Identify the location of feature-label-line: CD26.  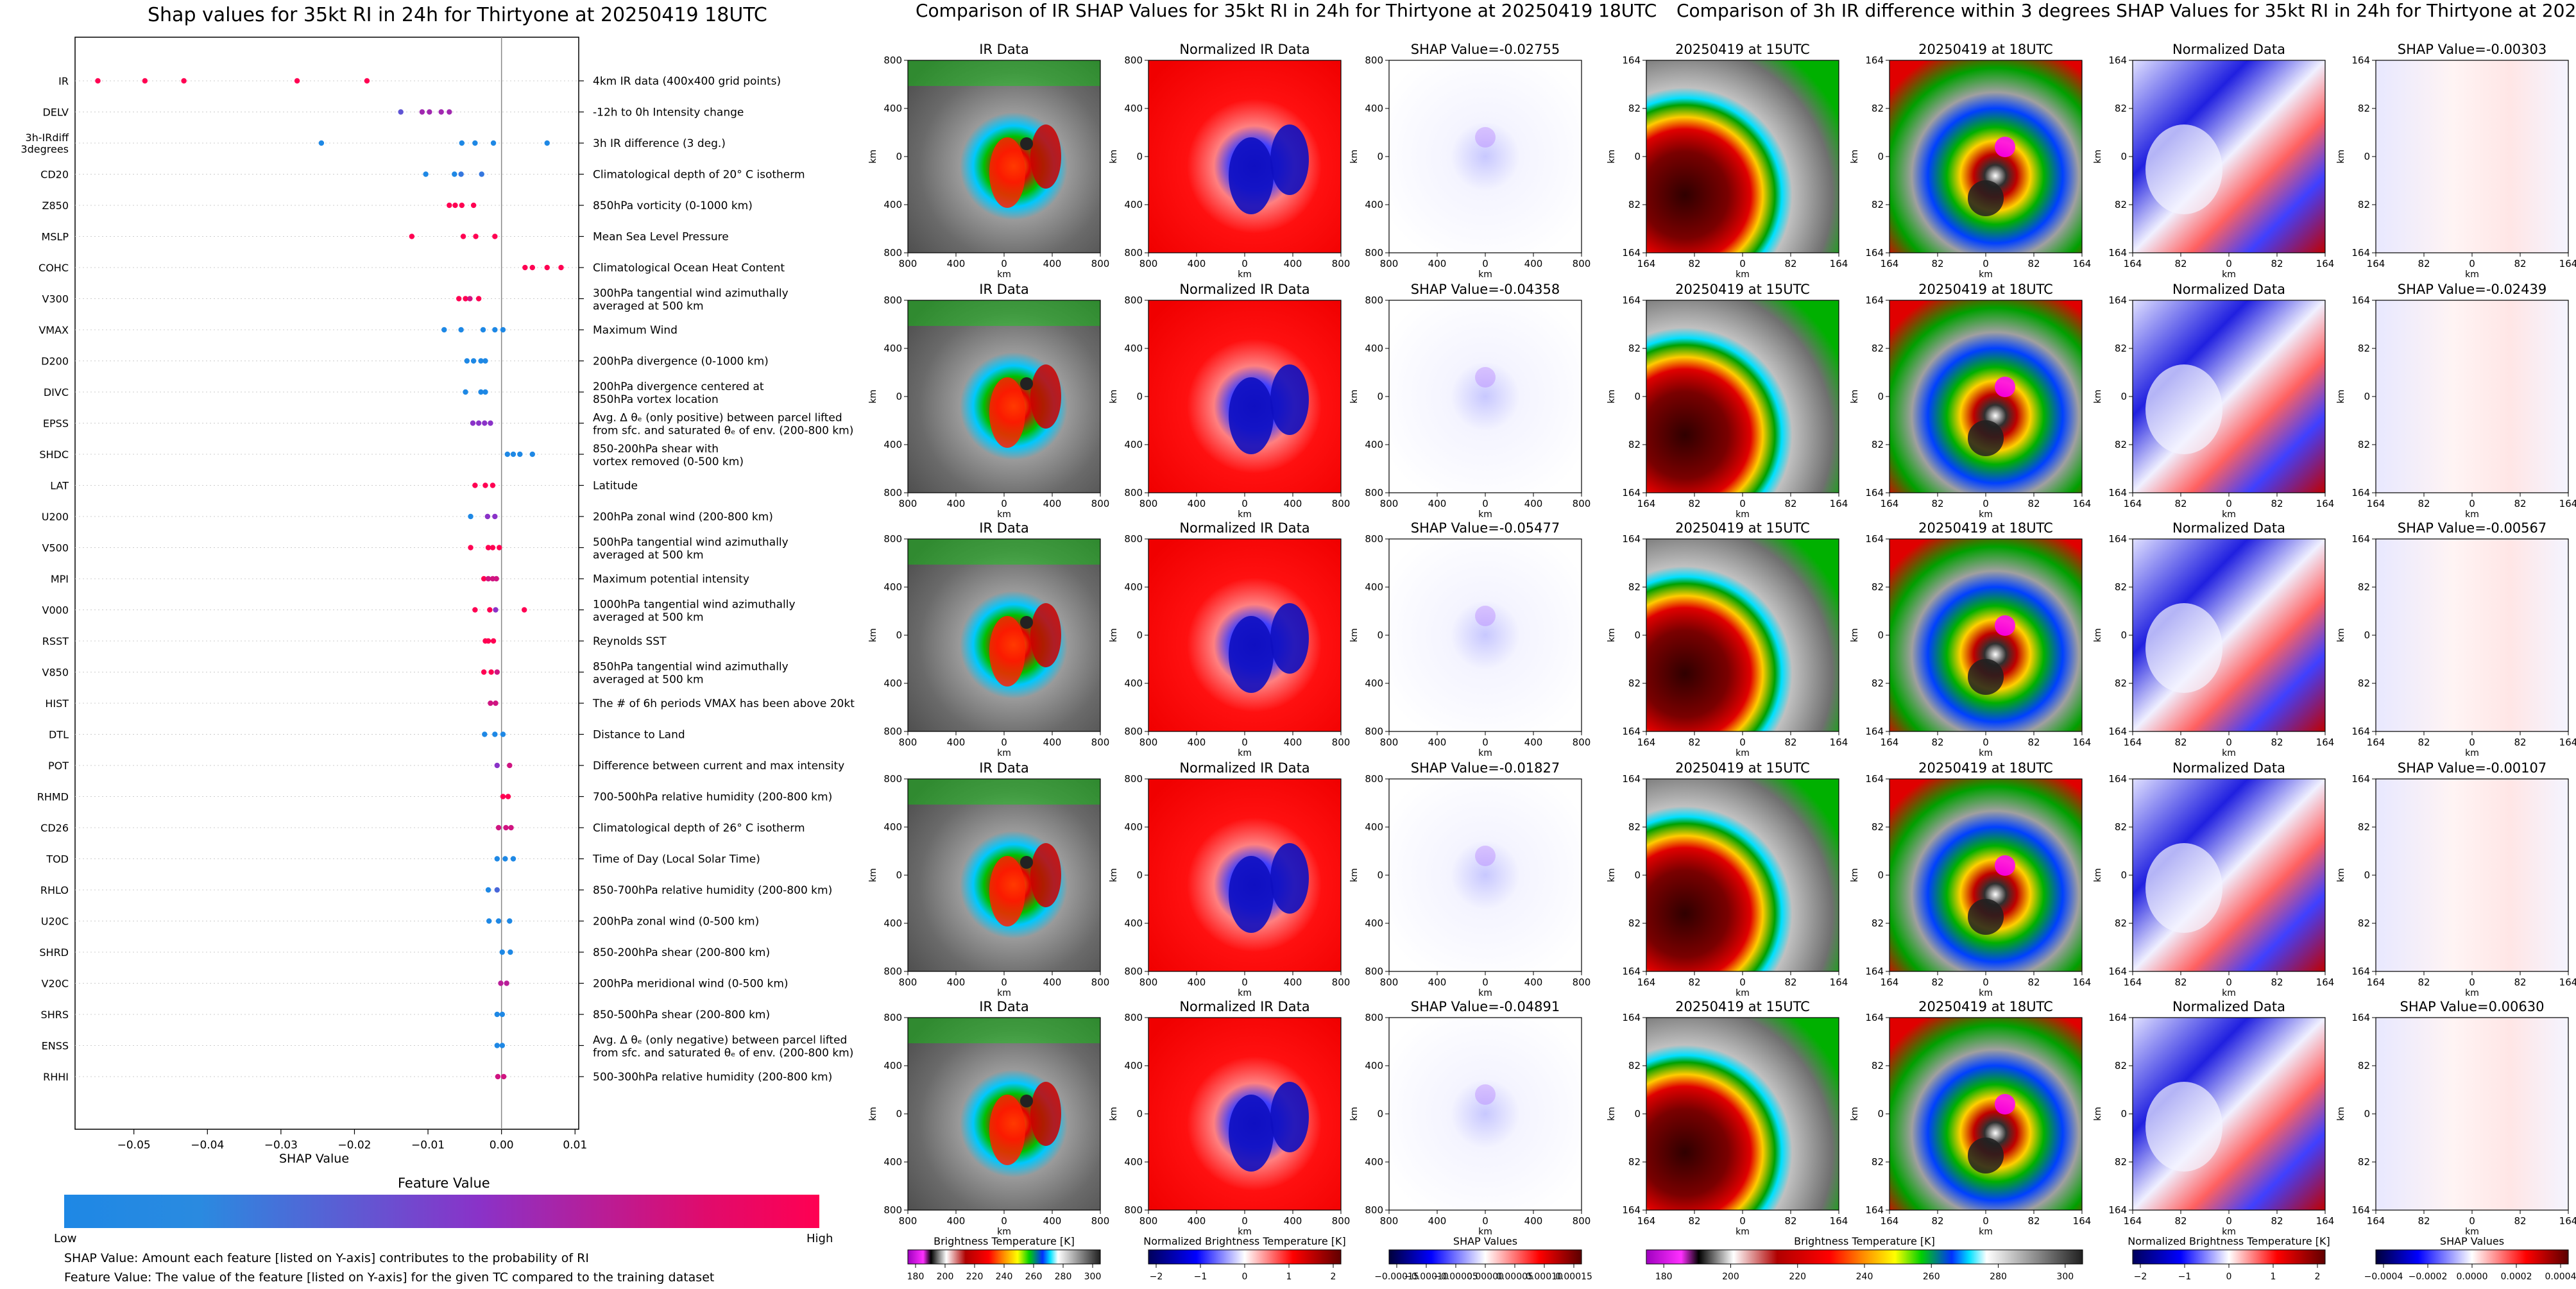
(54, 828).